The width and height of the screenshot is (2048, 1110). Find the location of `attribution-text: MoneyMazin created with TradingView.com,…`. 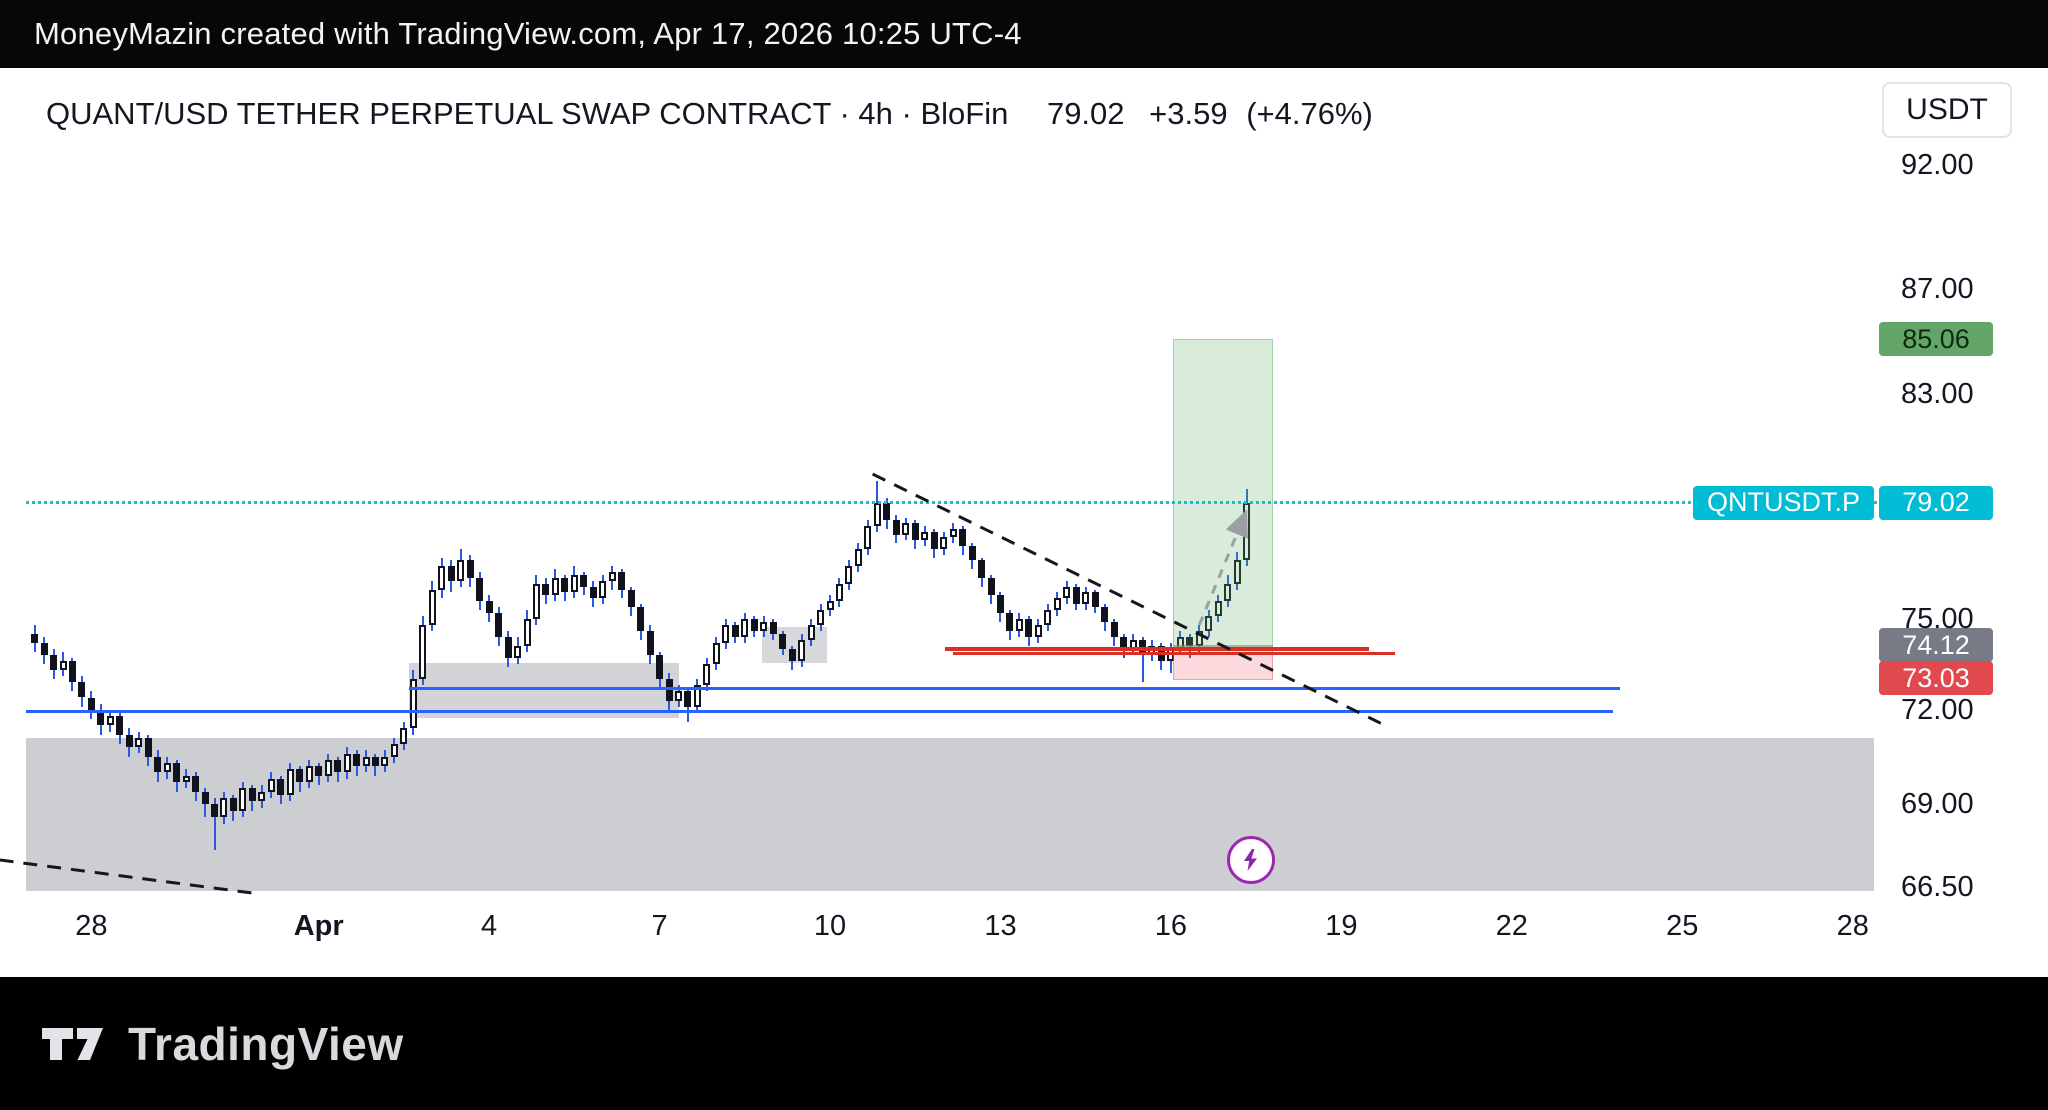

attribution-text: MoneyMazin created with TradingView.com,… is located at coordinates (528, 33).